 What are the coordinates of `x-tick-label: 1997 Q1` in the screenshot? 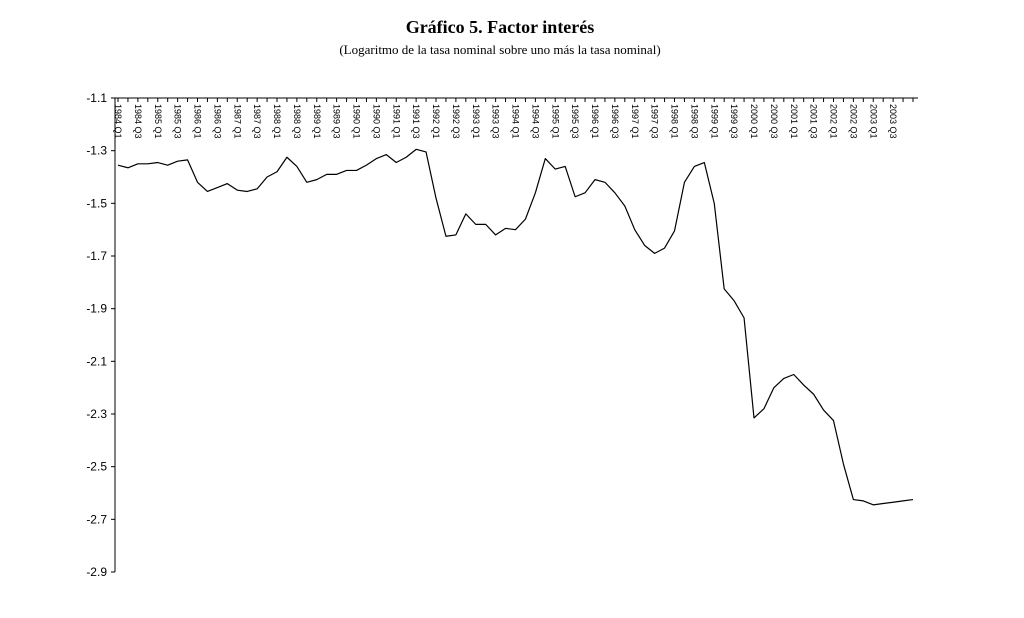 It's located at (635, 121).